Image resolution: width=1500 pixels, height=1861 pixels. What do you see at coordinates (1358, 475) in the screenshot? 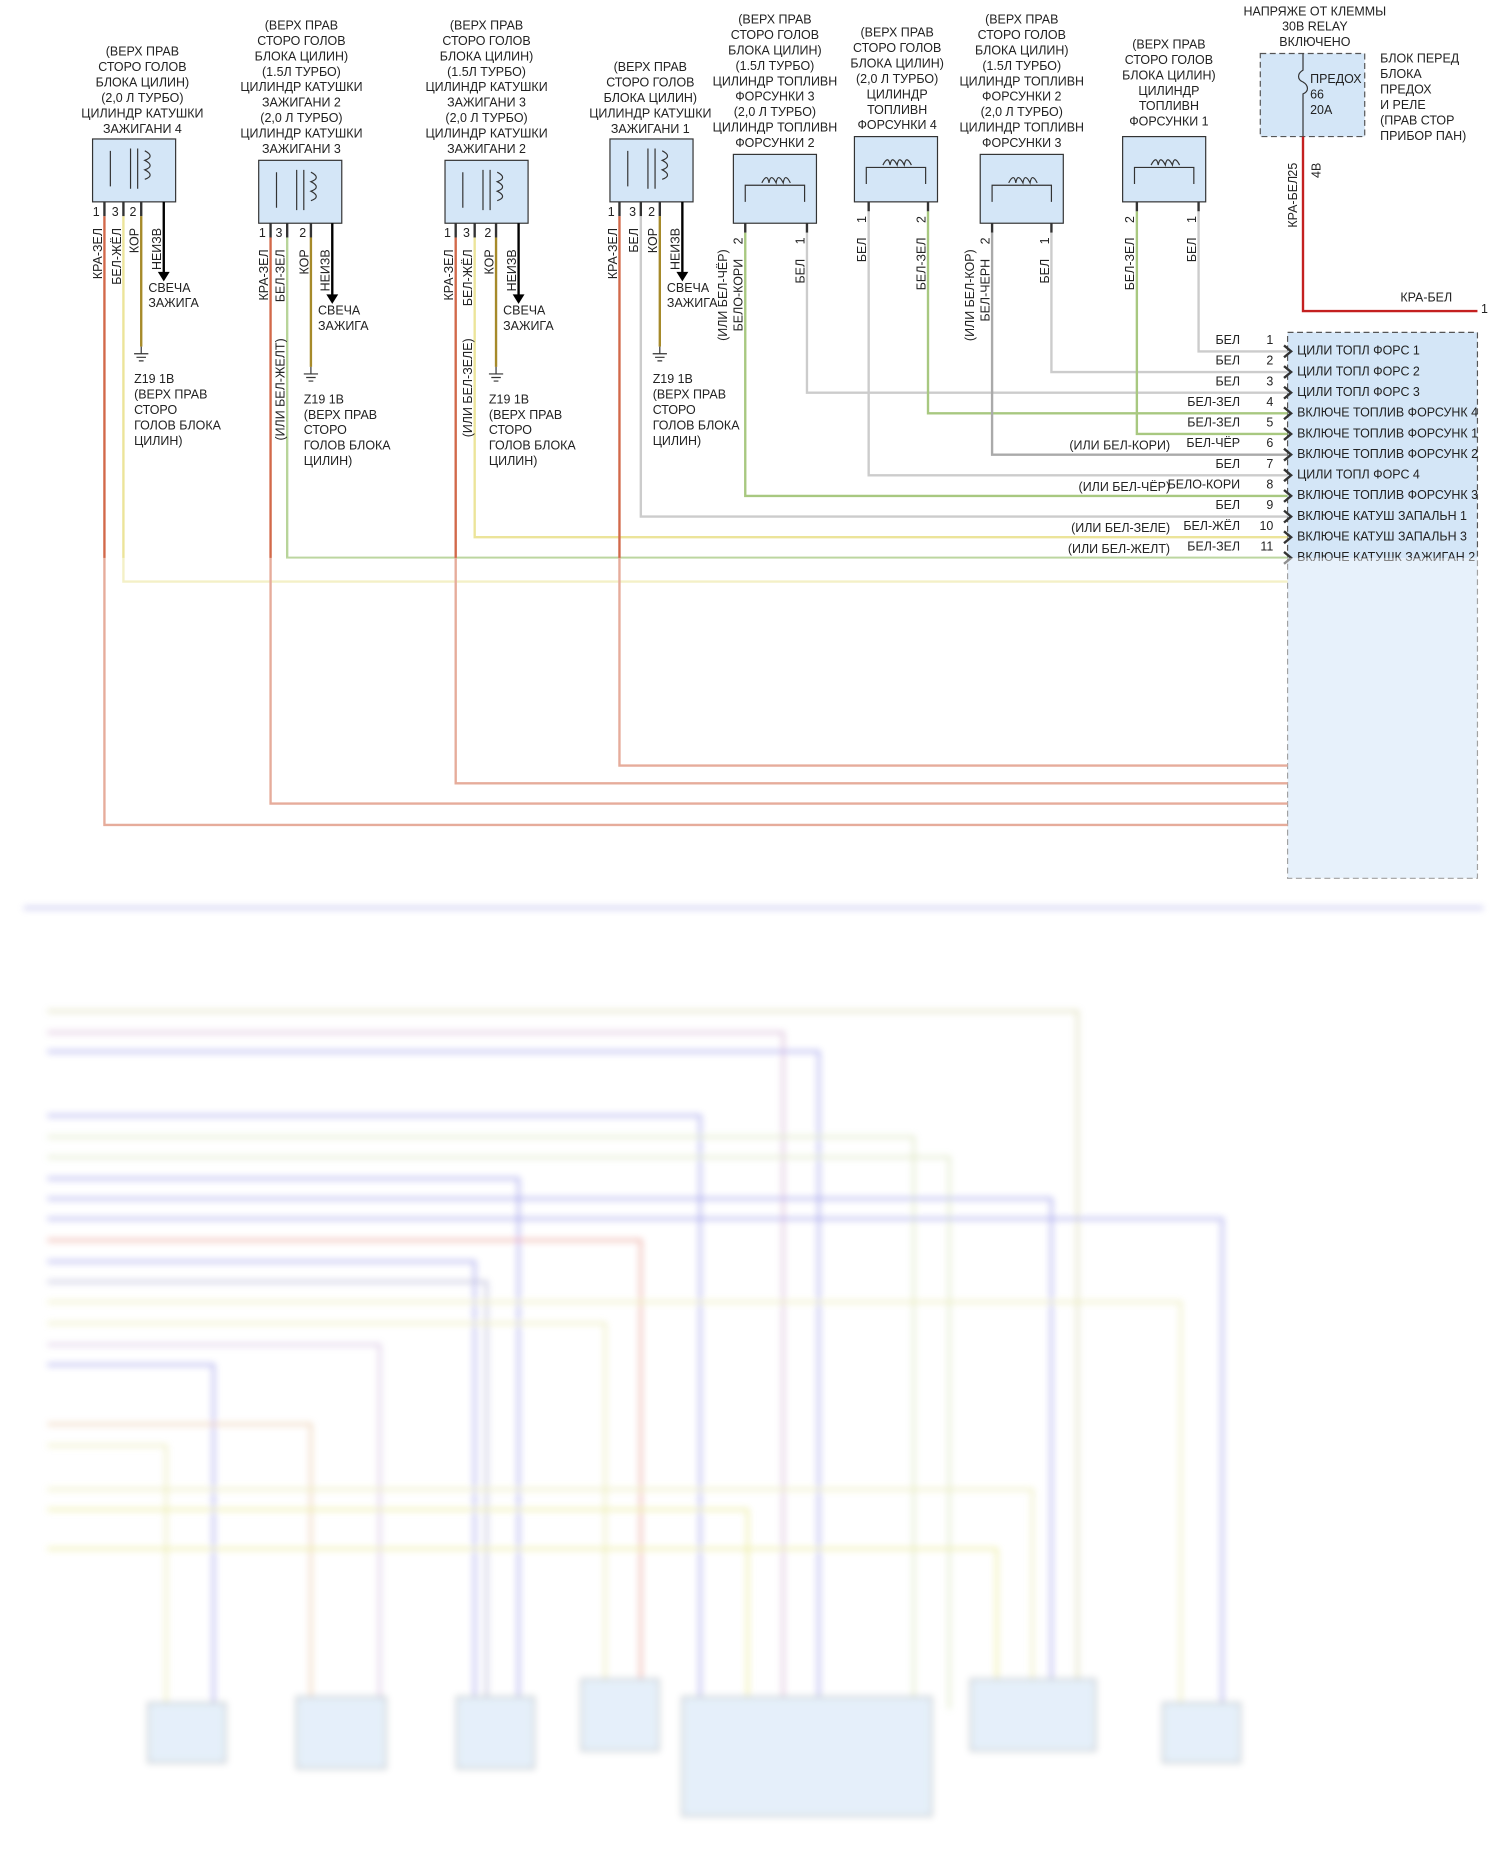
I see `ecu-pin-name: ЦИЛИ ТОПЛ ФОРС 4` at bounding box center [1358, 475].